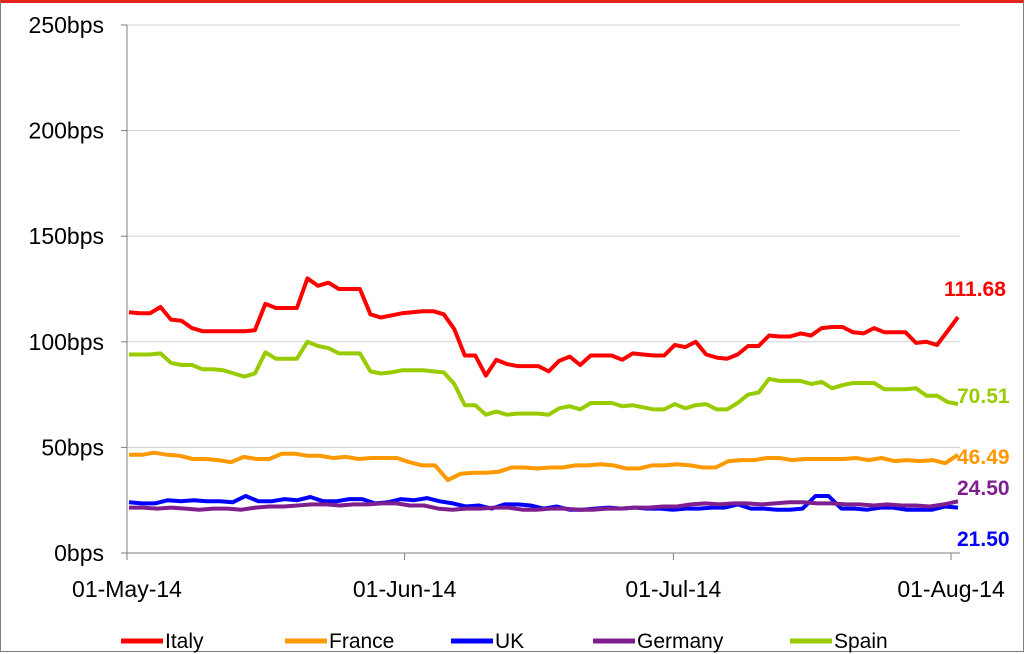 The height and width of the screenshot is (654, 1026). What do you see at coordinates (983, 457) in the screenshot?
I see `end-label-france: 46.49` at bounding box center [983, 457].